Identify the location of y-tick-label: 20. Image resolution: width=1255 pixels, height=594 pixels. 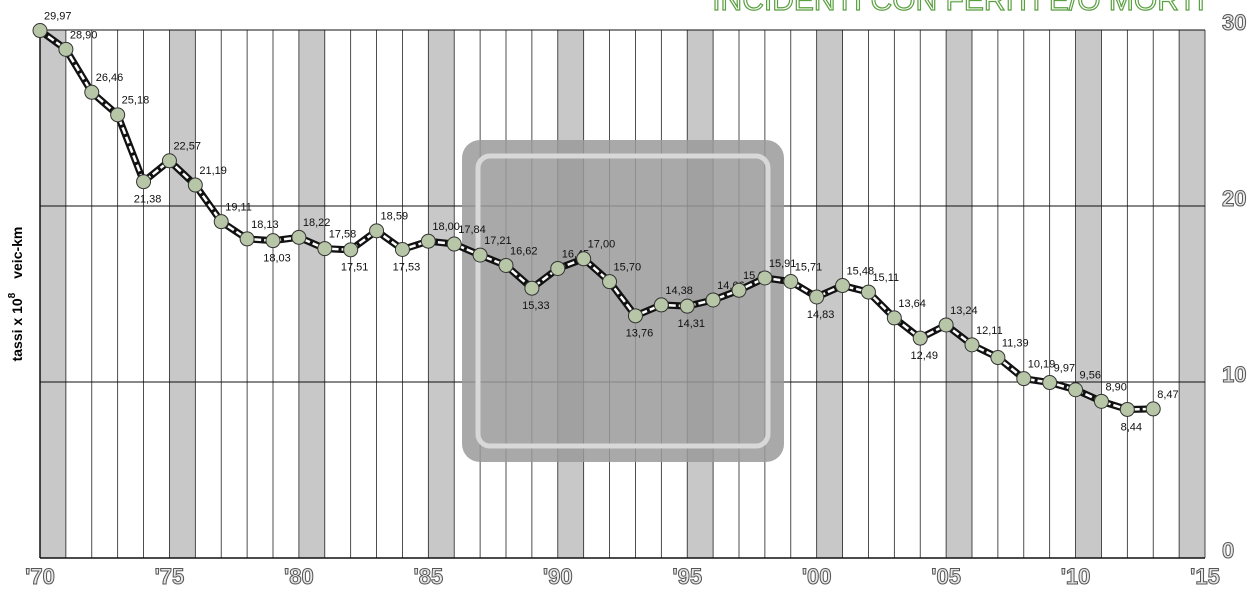
(1234, 198).